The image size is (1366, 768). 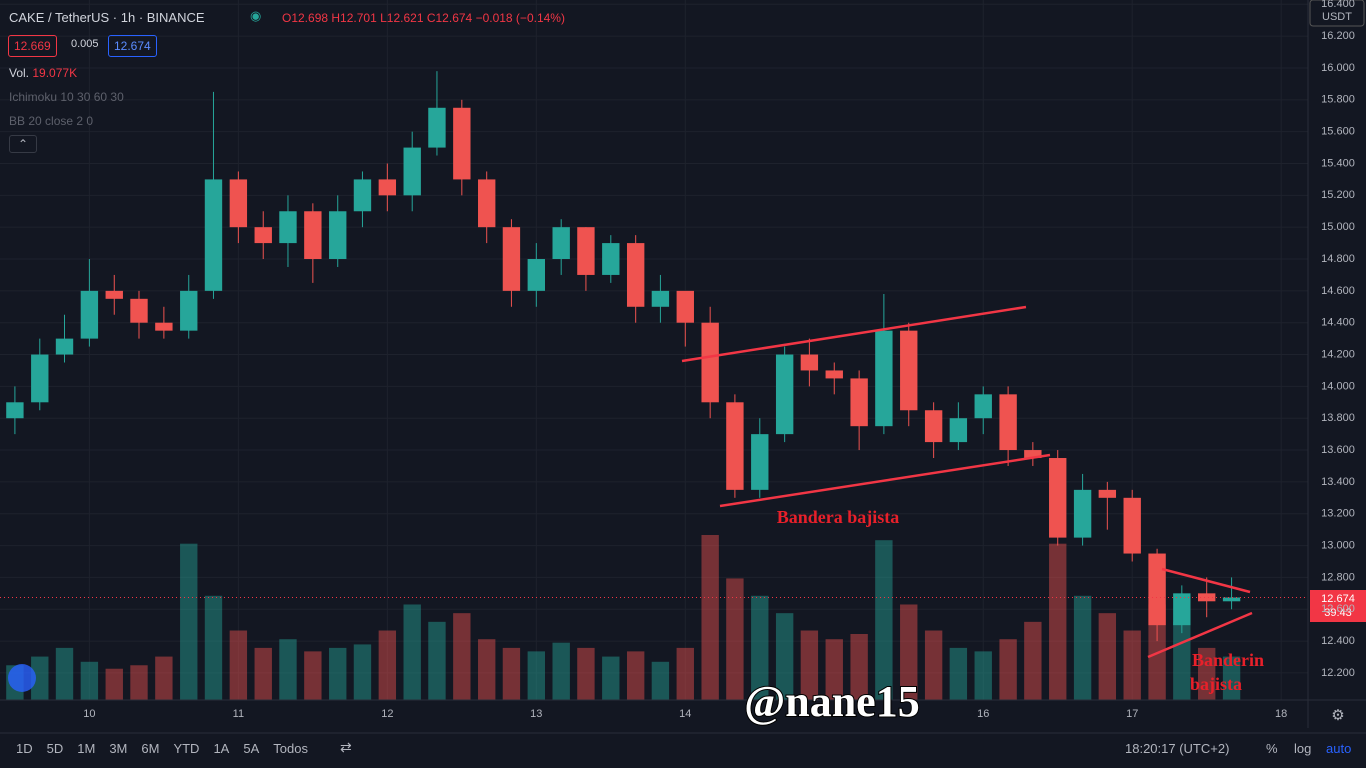 What do you see at coordinates (520, 18) in the screenshot?
I see `ohlc-change: −0.018 (−0.14%)` at bounding box center [520, 18].